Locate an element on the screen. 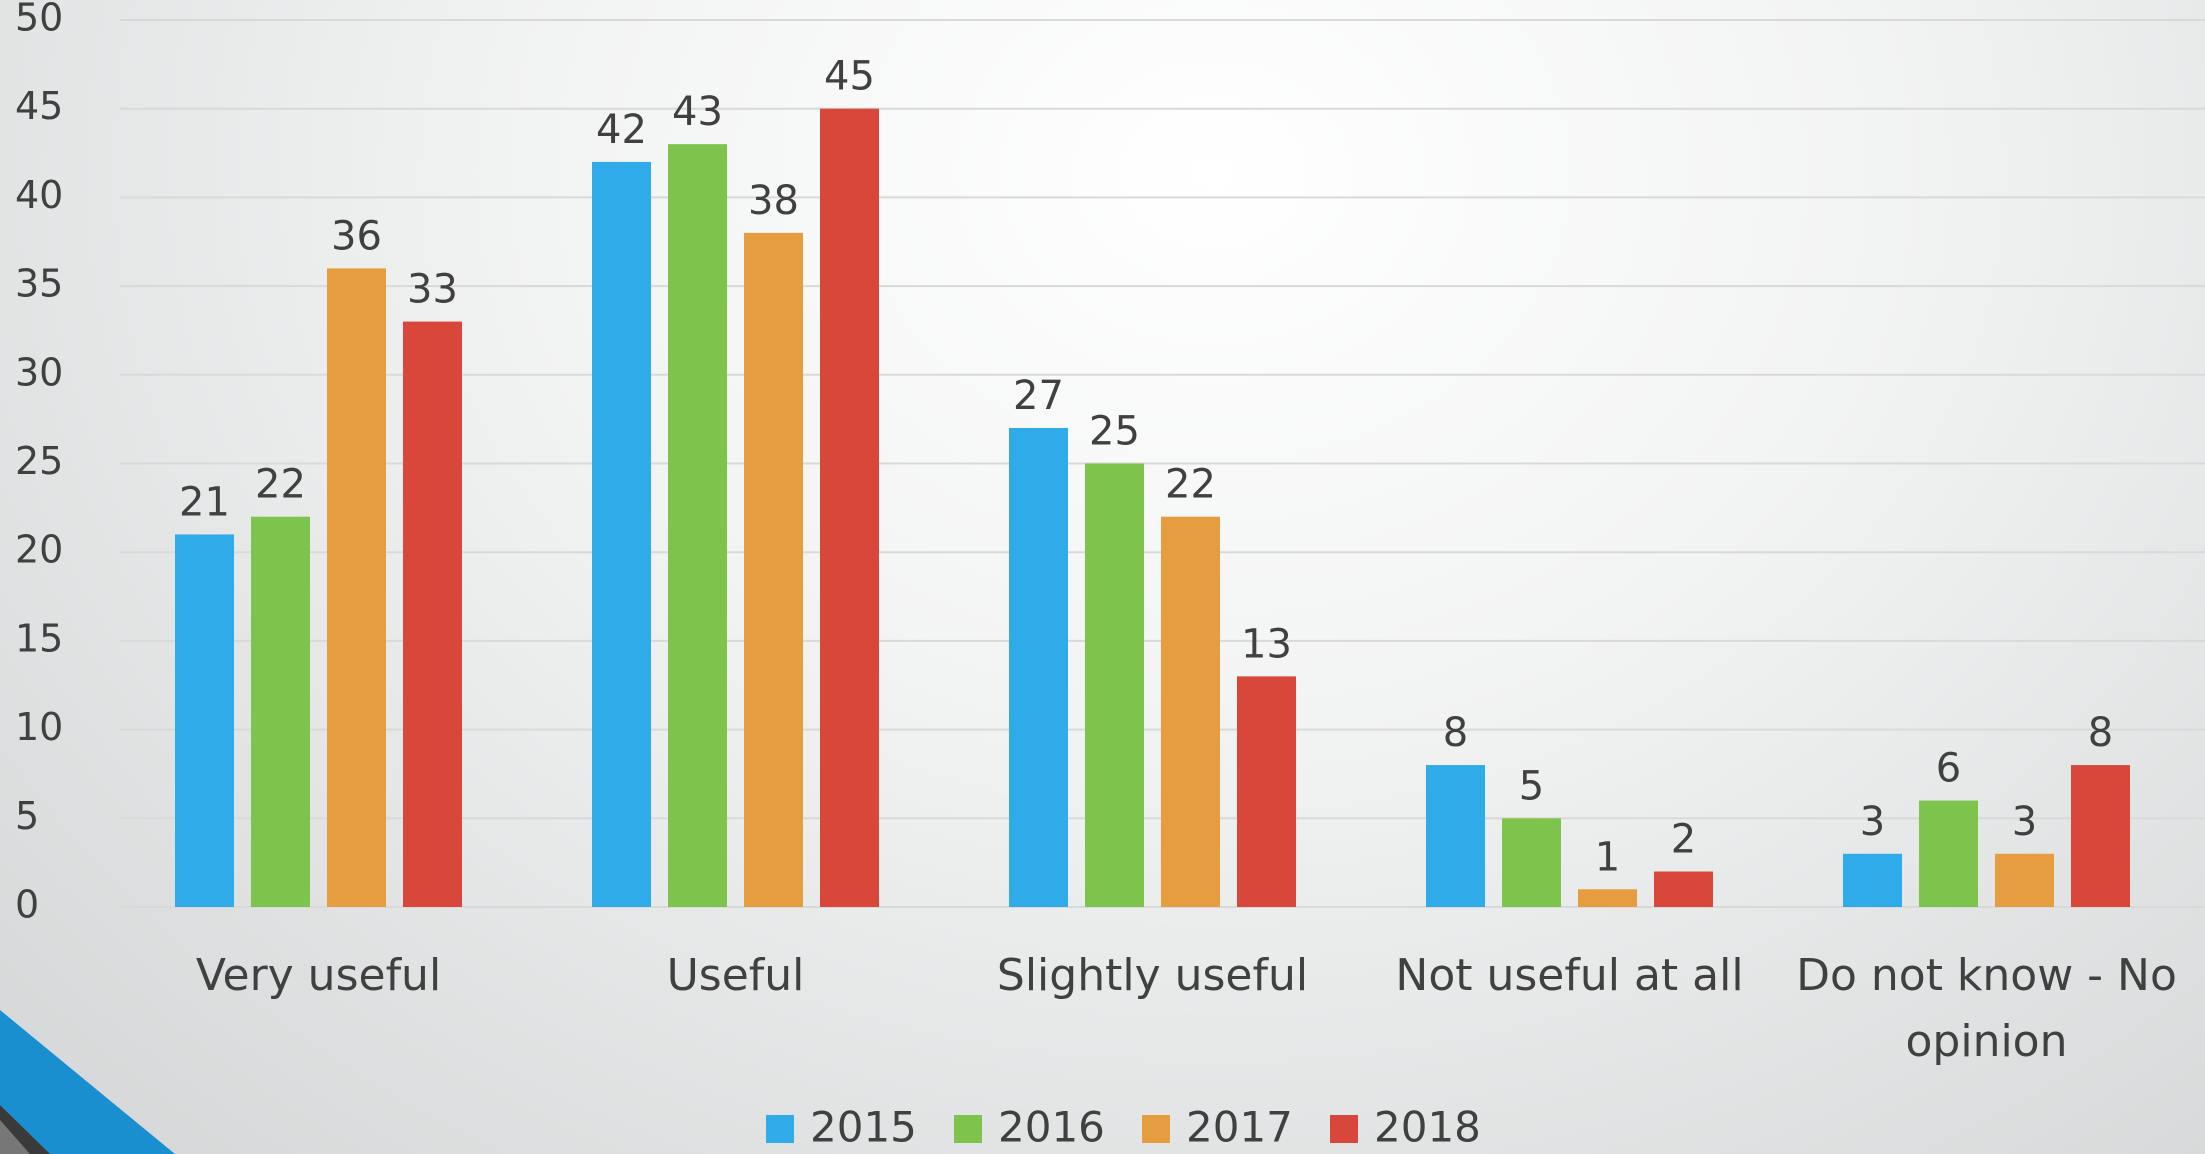 The height and width of the screenshot is (1154, 2205). data-label: 5 is located at coordinates (1531, 786).